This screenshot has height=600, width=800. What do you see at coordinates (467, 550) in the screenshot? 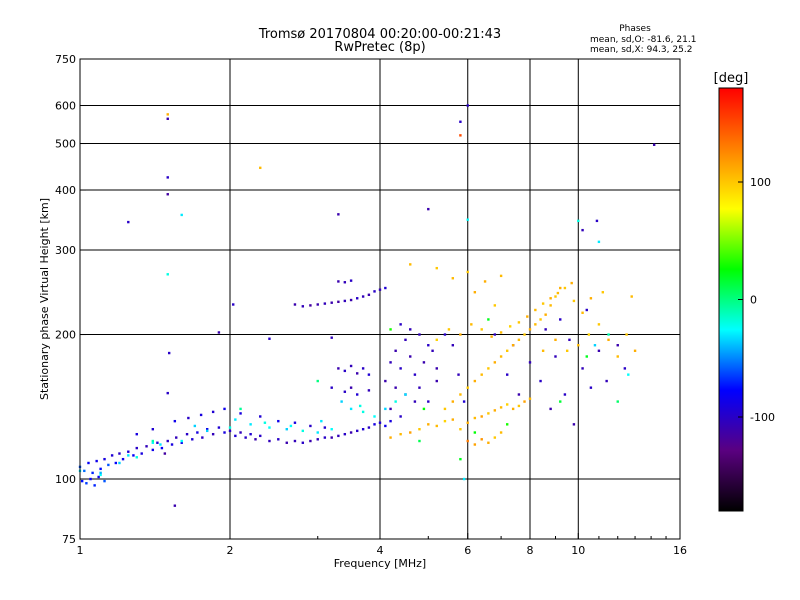
I see `x-tick-label: 6` at bounding box center [467, 550].